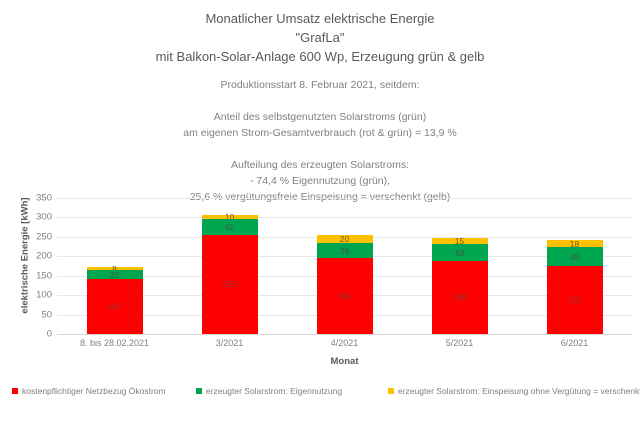 This screenshot has width=640, height=421. I want to click on legend-item-0: kostenpflichtiger Netzbezug Ökostrom, so click(89, 391).